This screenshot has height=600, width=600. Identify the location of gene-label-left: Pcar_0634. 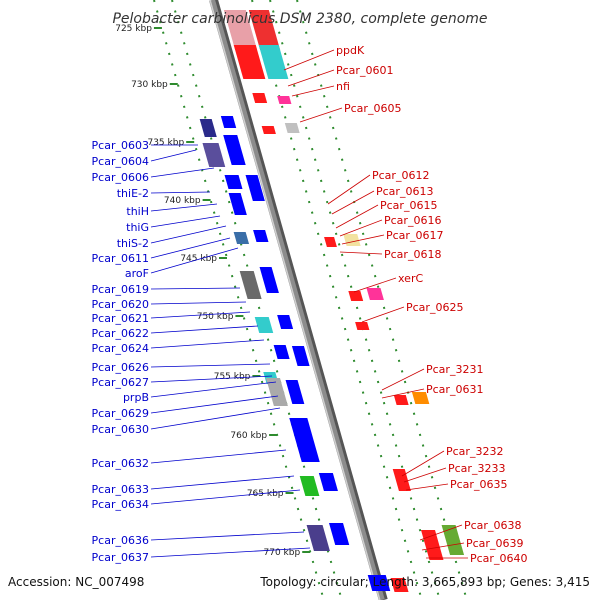
(120, 504).